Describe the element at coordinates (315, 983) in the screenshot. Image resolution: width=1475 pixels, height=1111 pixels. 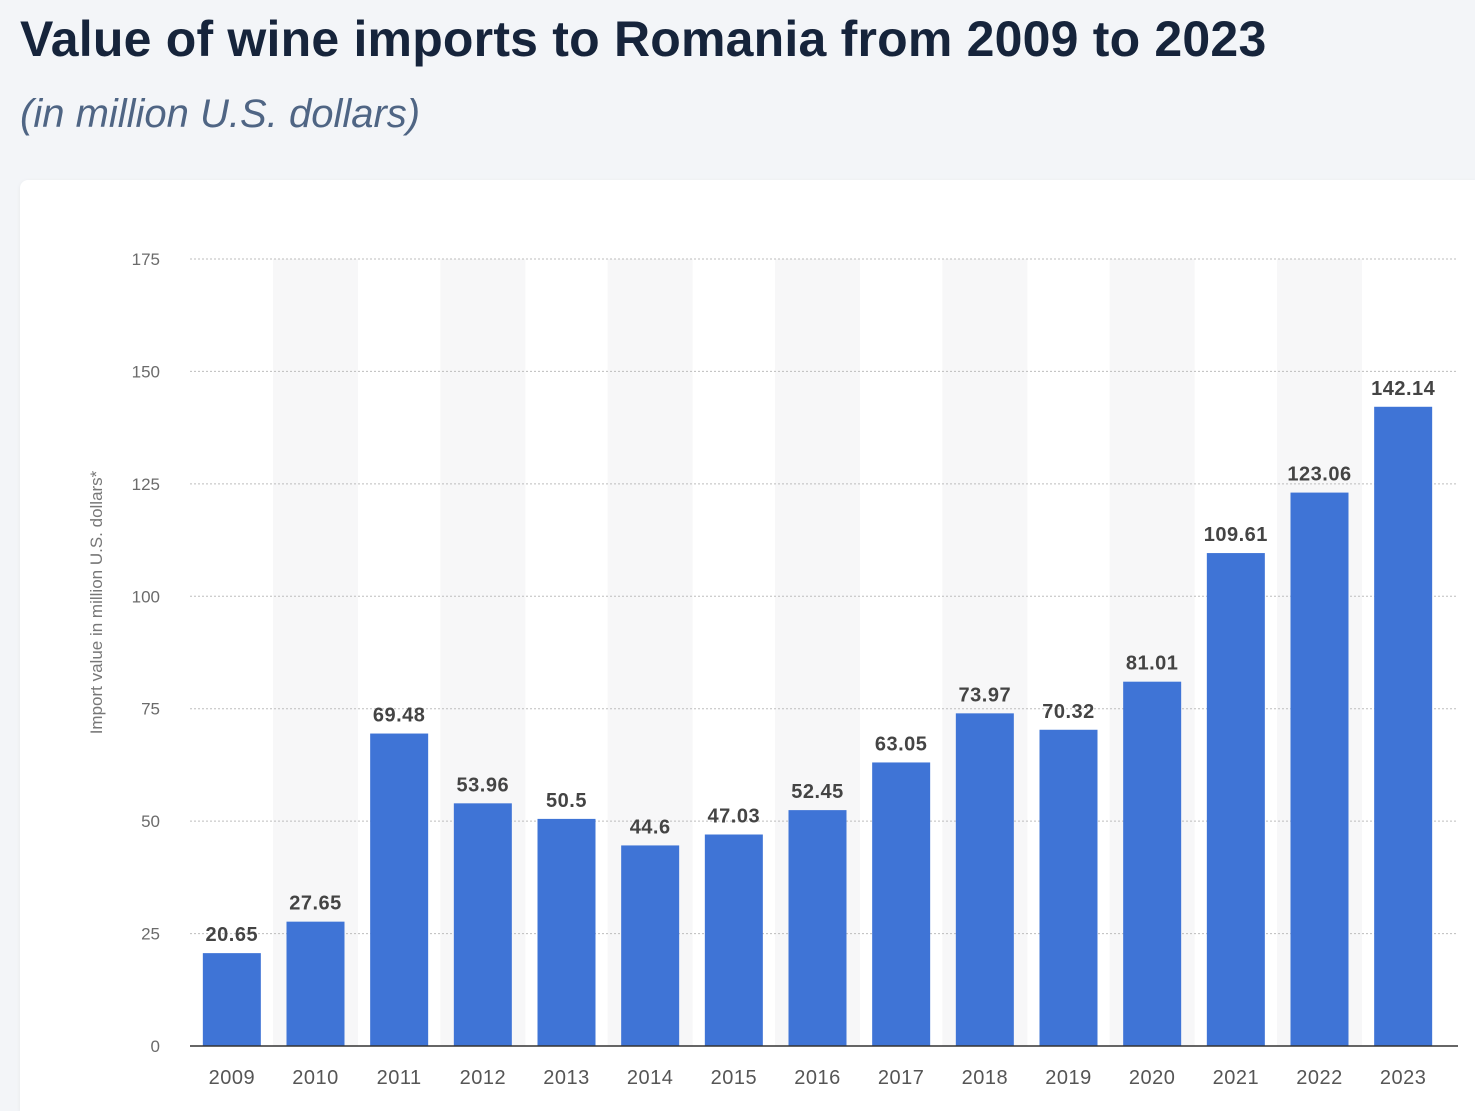
I see `bar-2010` at that location.